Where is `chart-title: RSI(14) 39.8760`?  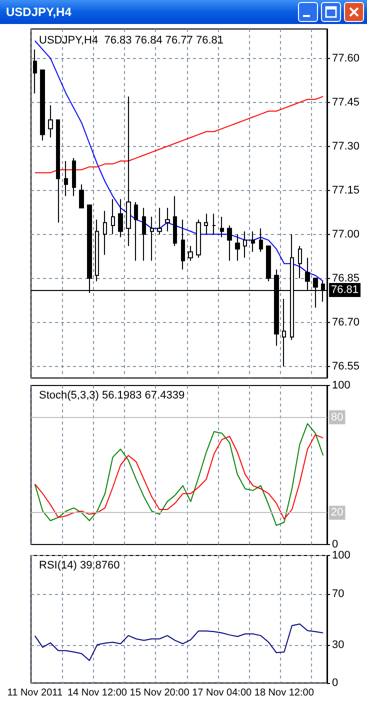
chart-title: RSI(14) 39.8760 is located at coordinates (79, 566).